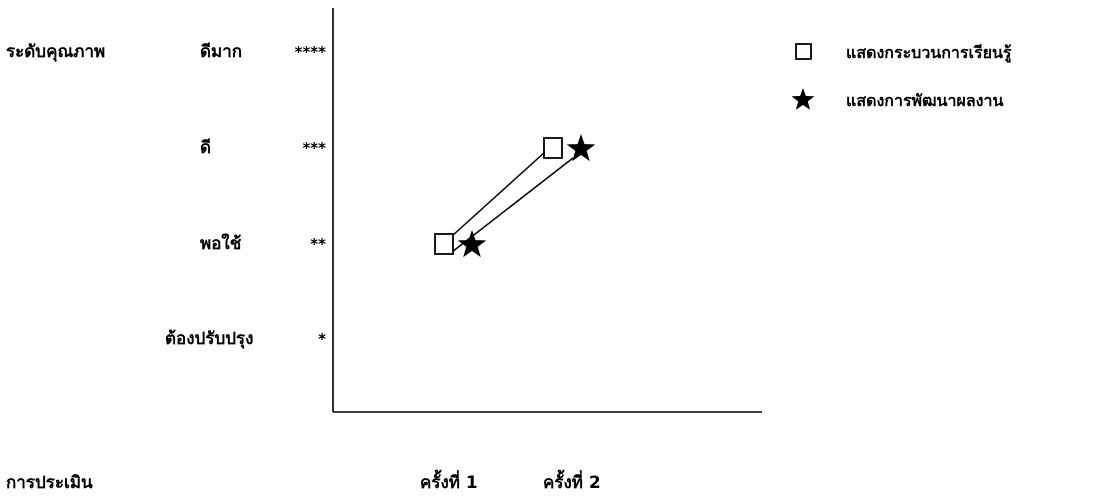  Describe the element at coordinates (49, 483) in the screenshot. I see `x-axis-title: การประเมิน` at that location.